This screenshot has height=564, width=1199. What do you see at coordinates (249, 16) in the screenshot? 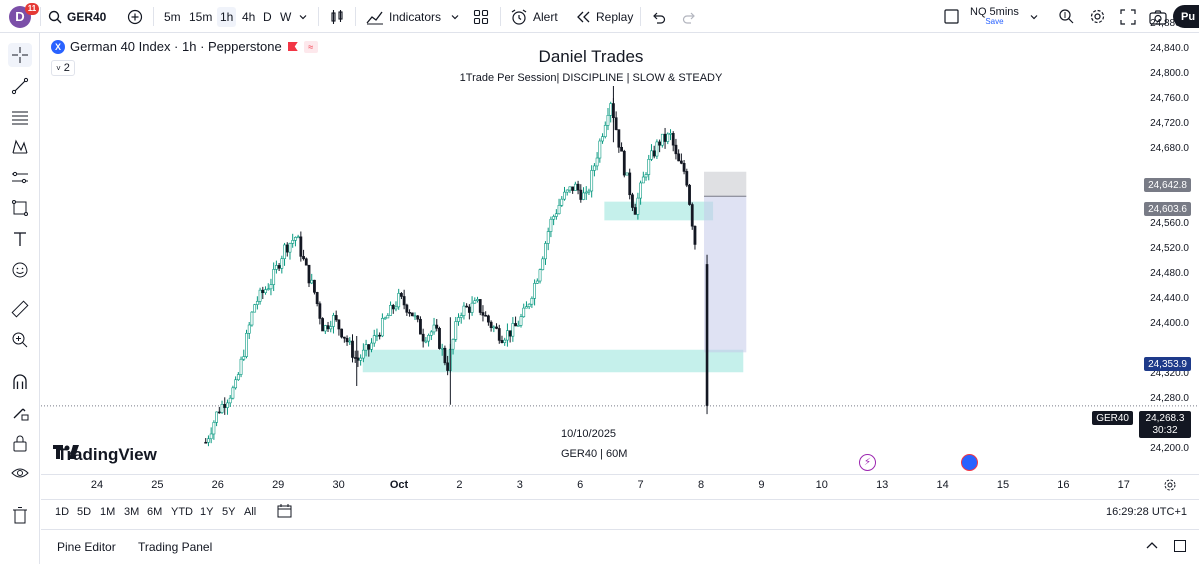
I see `interval-4h: 4h` at bounding box center [249, 16].